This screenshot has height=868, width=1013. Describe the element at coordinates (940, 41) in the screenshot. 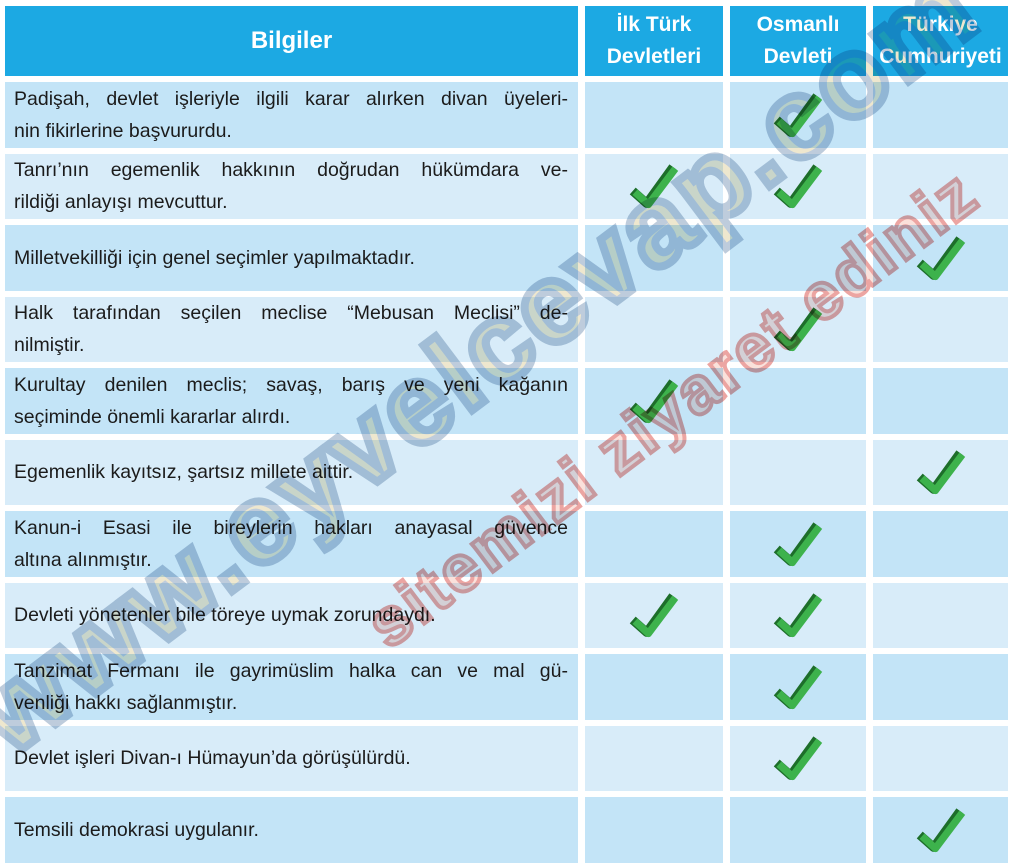

I see `header-turkiye-cumhuriyeti: Türkiye Cumhuriyeti` at that location.